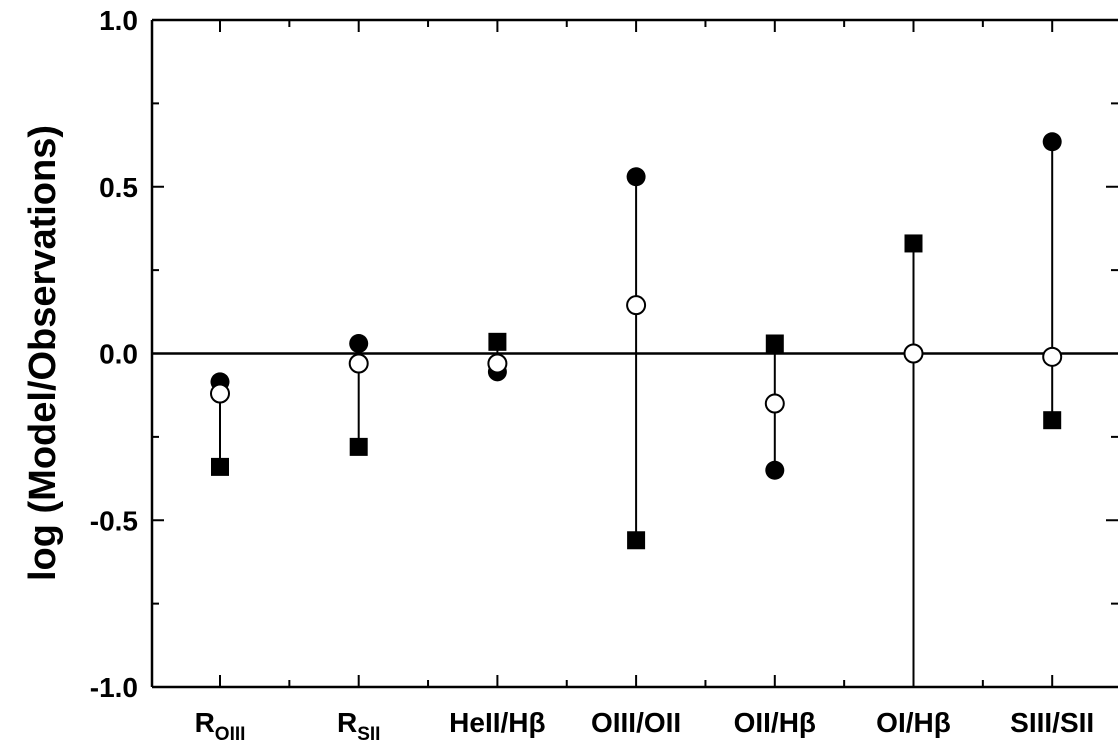  I want to click on y-tick-label: -1.0, so click(114, 687).